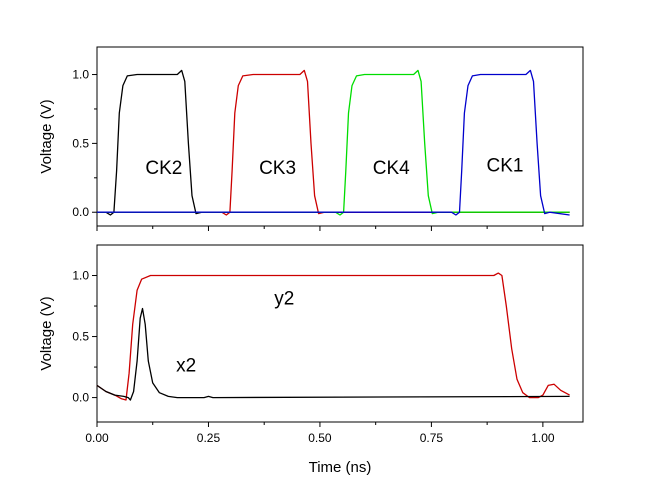 Image resolution: width=647 pixels, height=495 pixels. What do you see at coordinates (163, 168) in the screenshot?
I see `annotation-ck2: CK2` at bounding box center [163, 168].